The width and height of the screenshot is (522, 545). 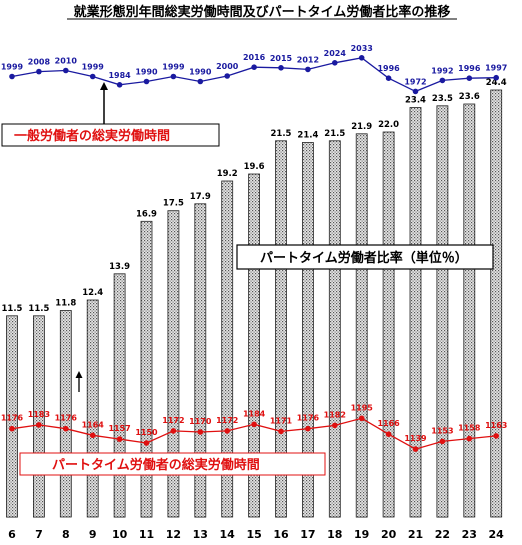 I want to click on bar-value-label: 19.2, so click(x=227, y=174).